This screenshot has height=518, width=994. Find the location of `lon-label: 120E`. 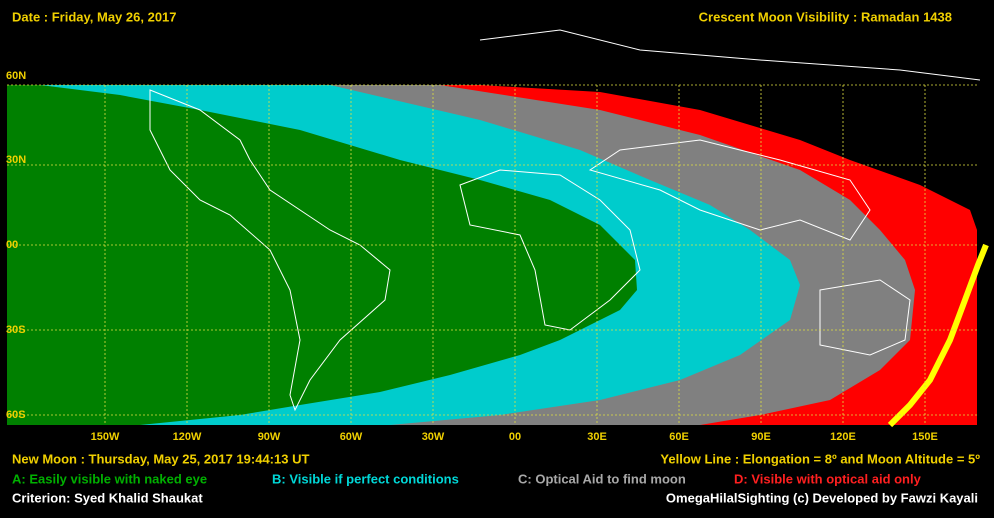

lon-label: 120E is located at coordinates (843, 437).